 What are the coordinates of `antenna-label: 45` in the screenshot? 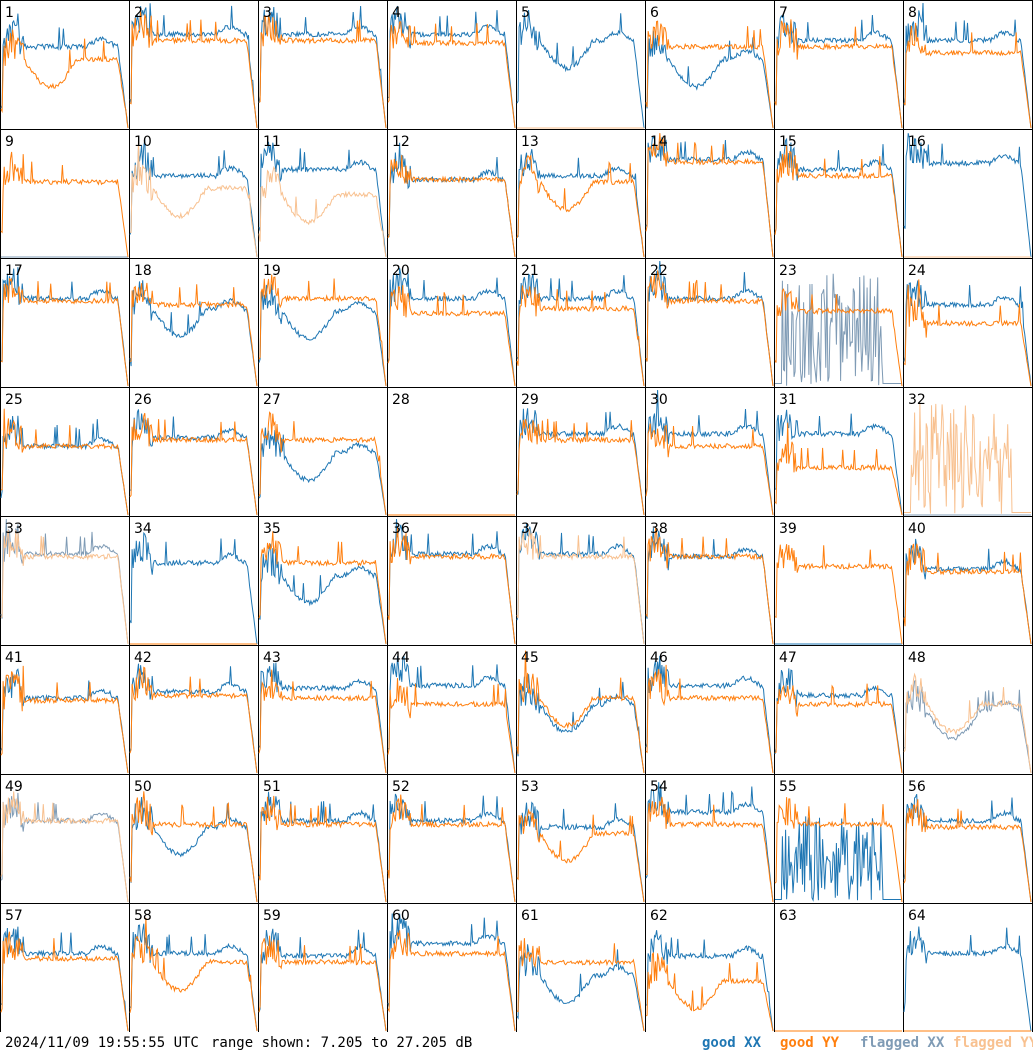 It's located at (530, 658).